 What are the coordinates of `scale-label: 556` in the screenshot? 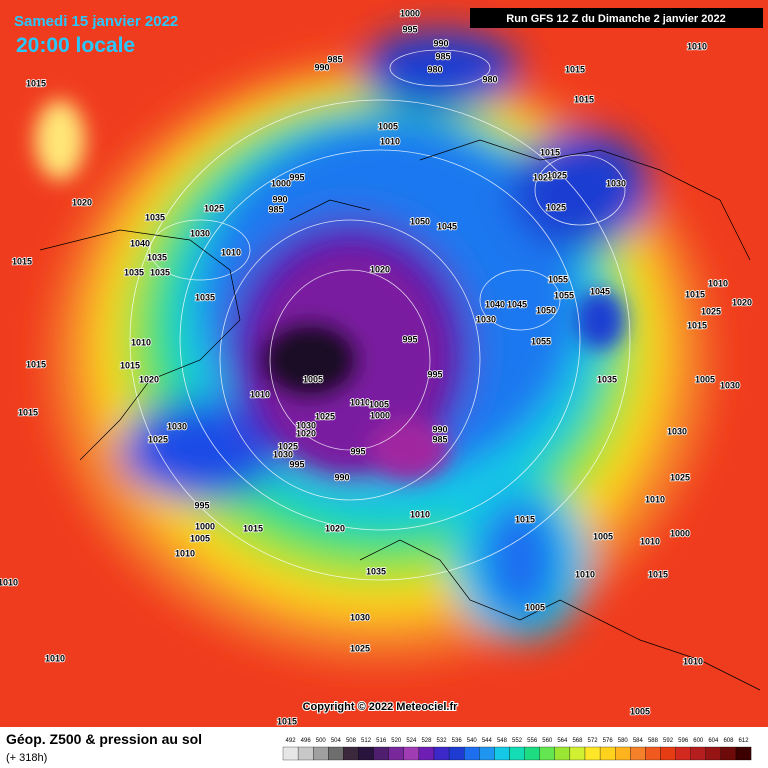 It's located at (532, 741).